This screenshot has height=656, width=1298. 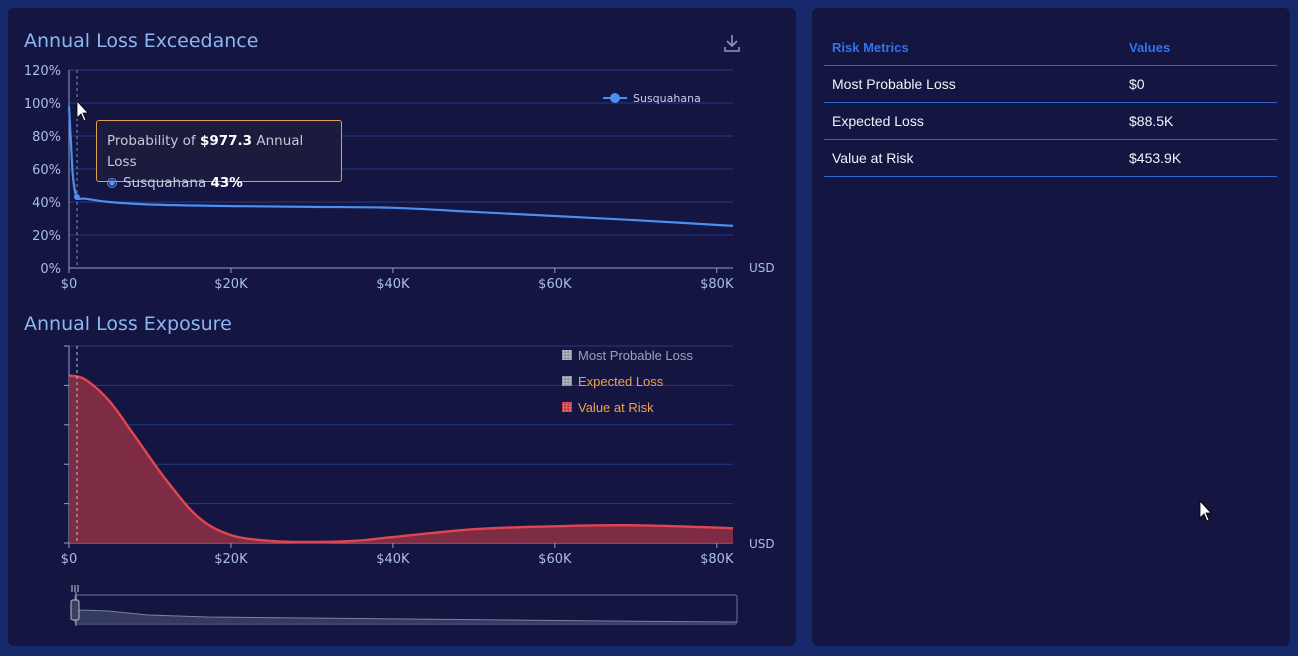 I want to click on metric-cell: Expected Loss, so click(x=972, y=121).